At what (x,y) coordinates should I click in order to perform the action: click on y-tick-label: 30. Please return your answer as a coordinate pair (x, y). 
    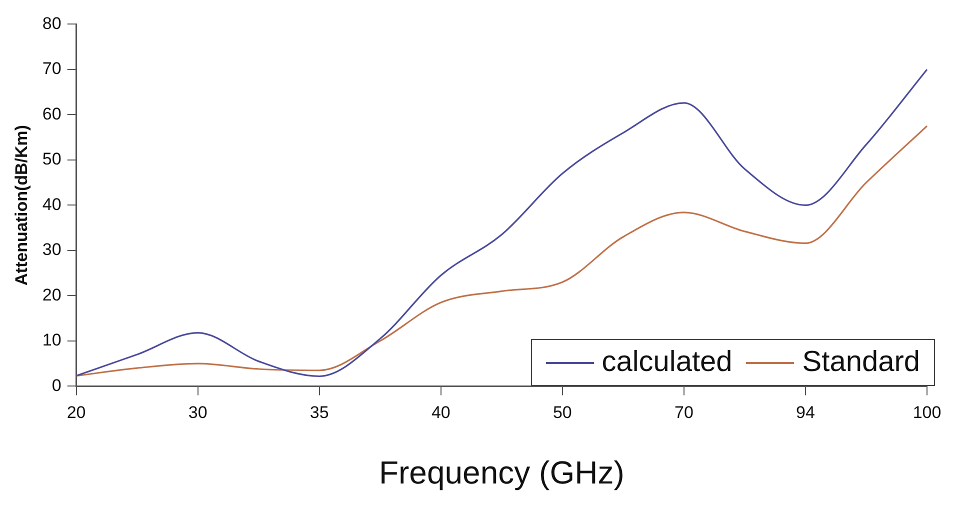
    Looking at the image, I should click on (52, 250).